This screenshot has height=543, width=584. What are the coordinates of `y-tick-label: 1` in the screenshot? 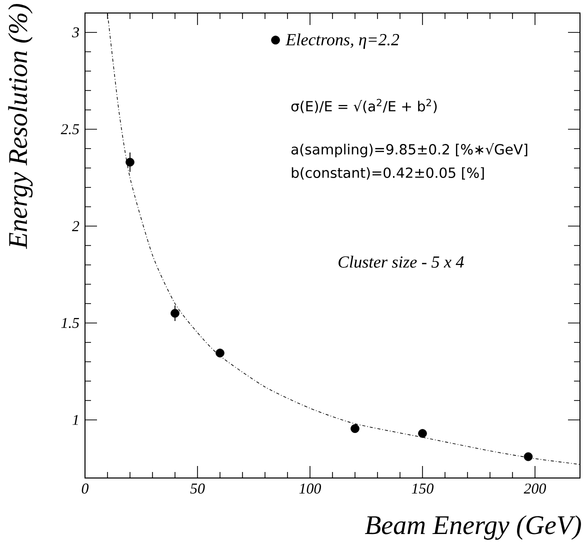 It's located at (75, 419).